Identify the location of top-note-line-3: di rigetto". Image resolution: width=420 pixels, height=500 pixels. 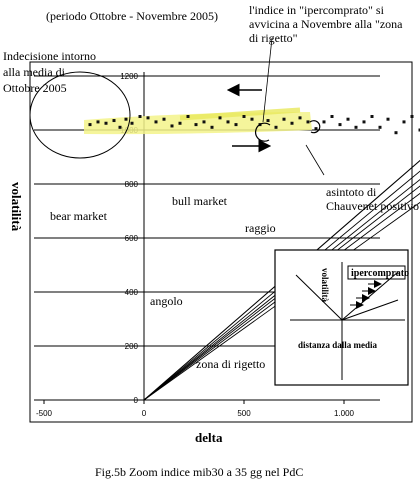
(273, 38).